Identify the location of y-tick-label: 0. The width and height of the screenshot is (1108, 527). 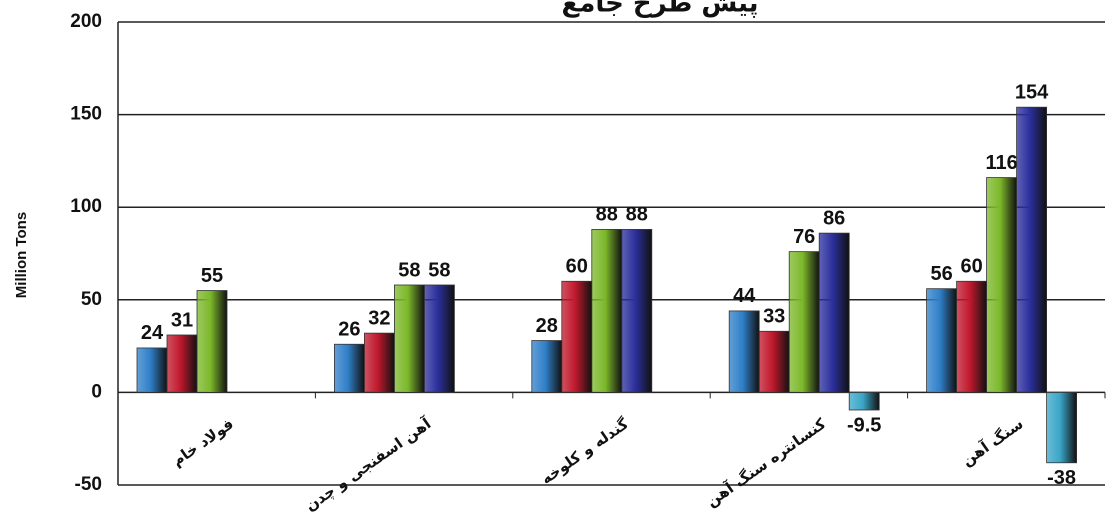
(96, 391).